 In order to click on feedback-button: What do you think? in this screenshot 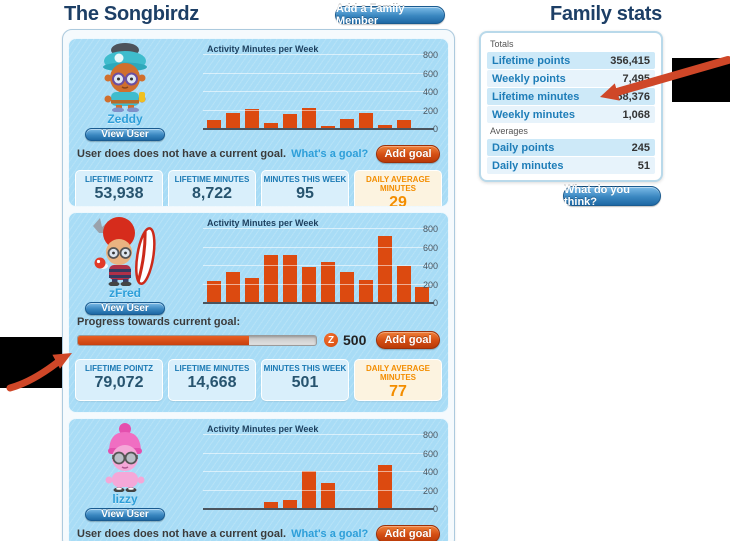, I will do `click(612, 196)`.